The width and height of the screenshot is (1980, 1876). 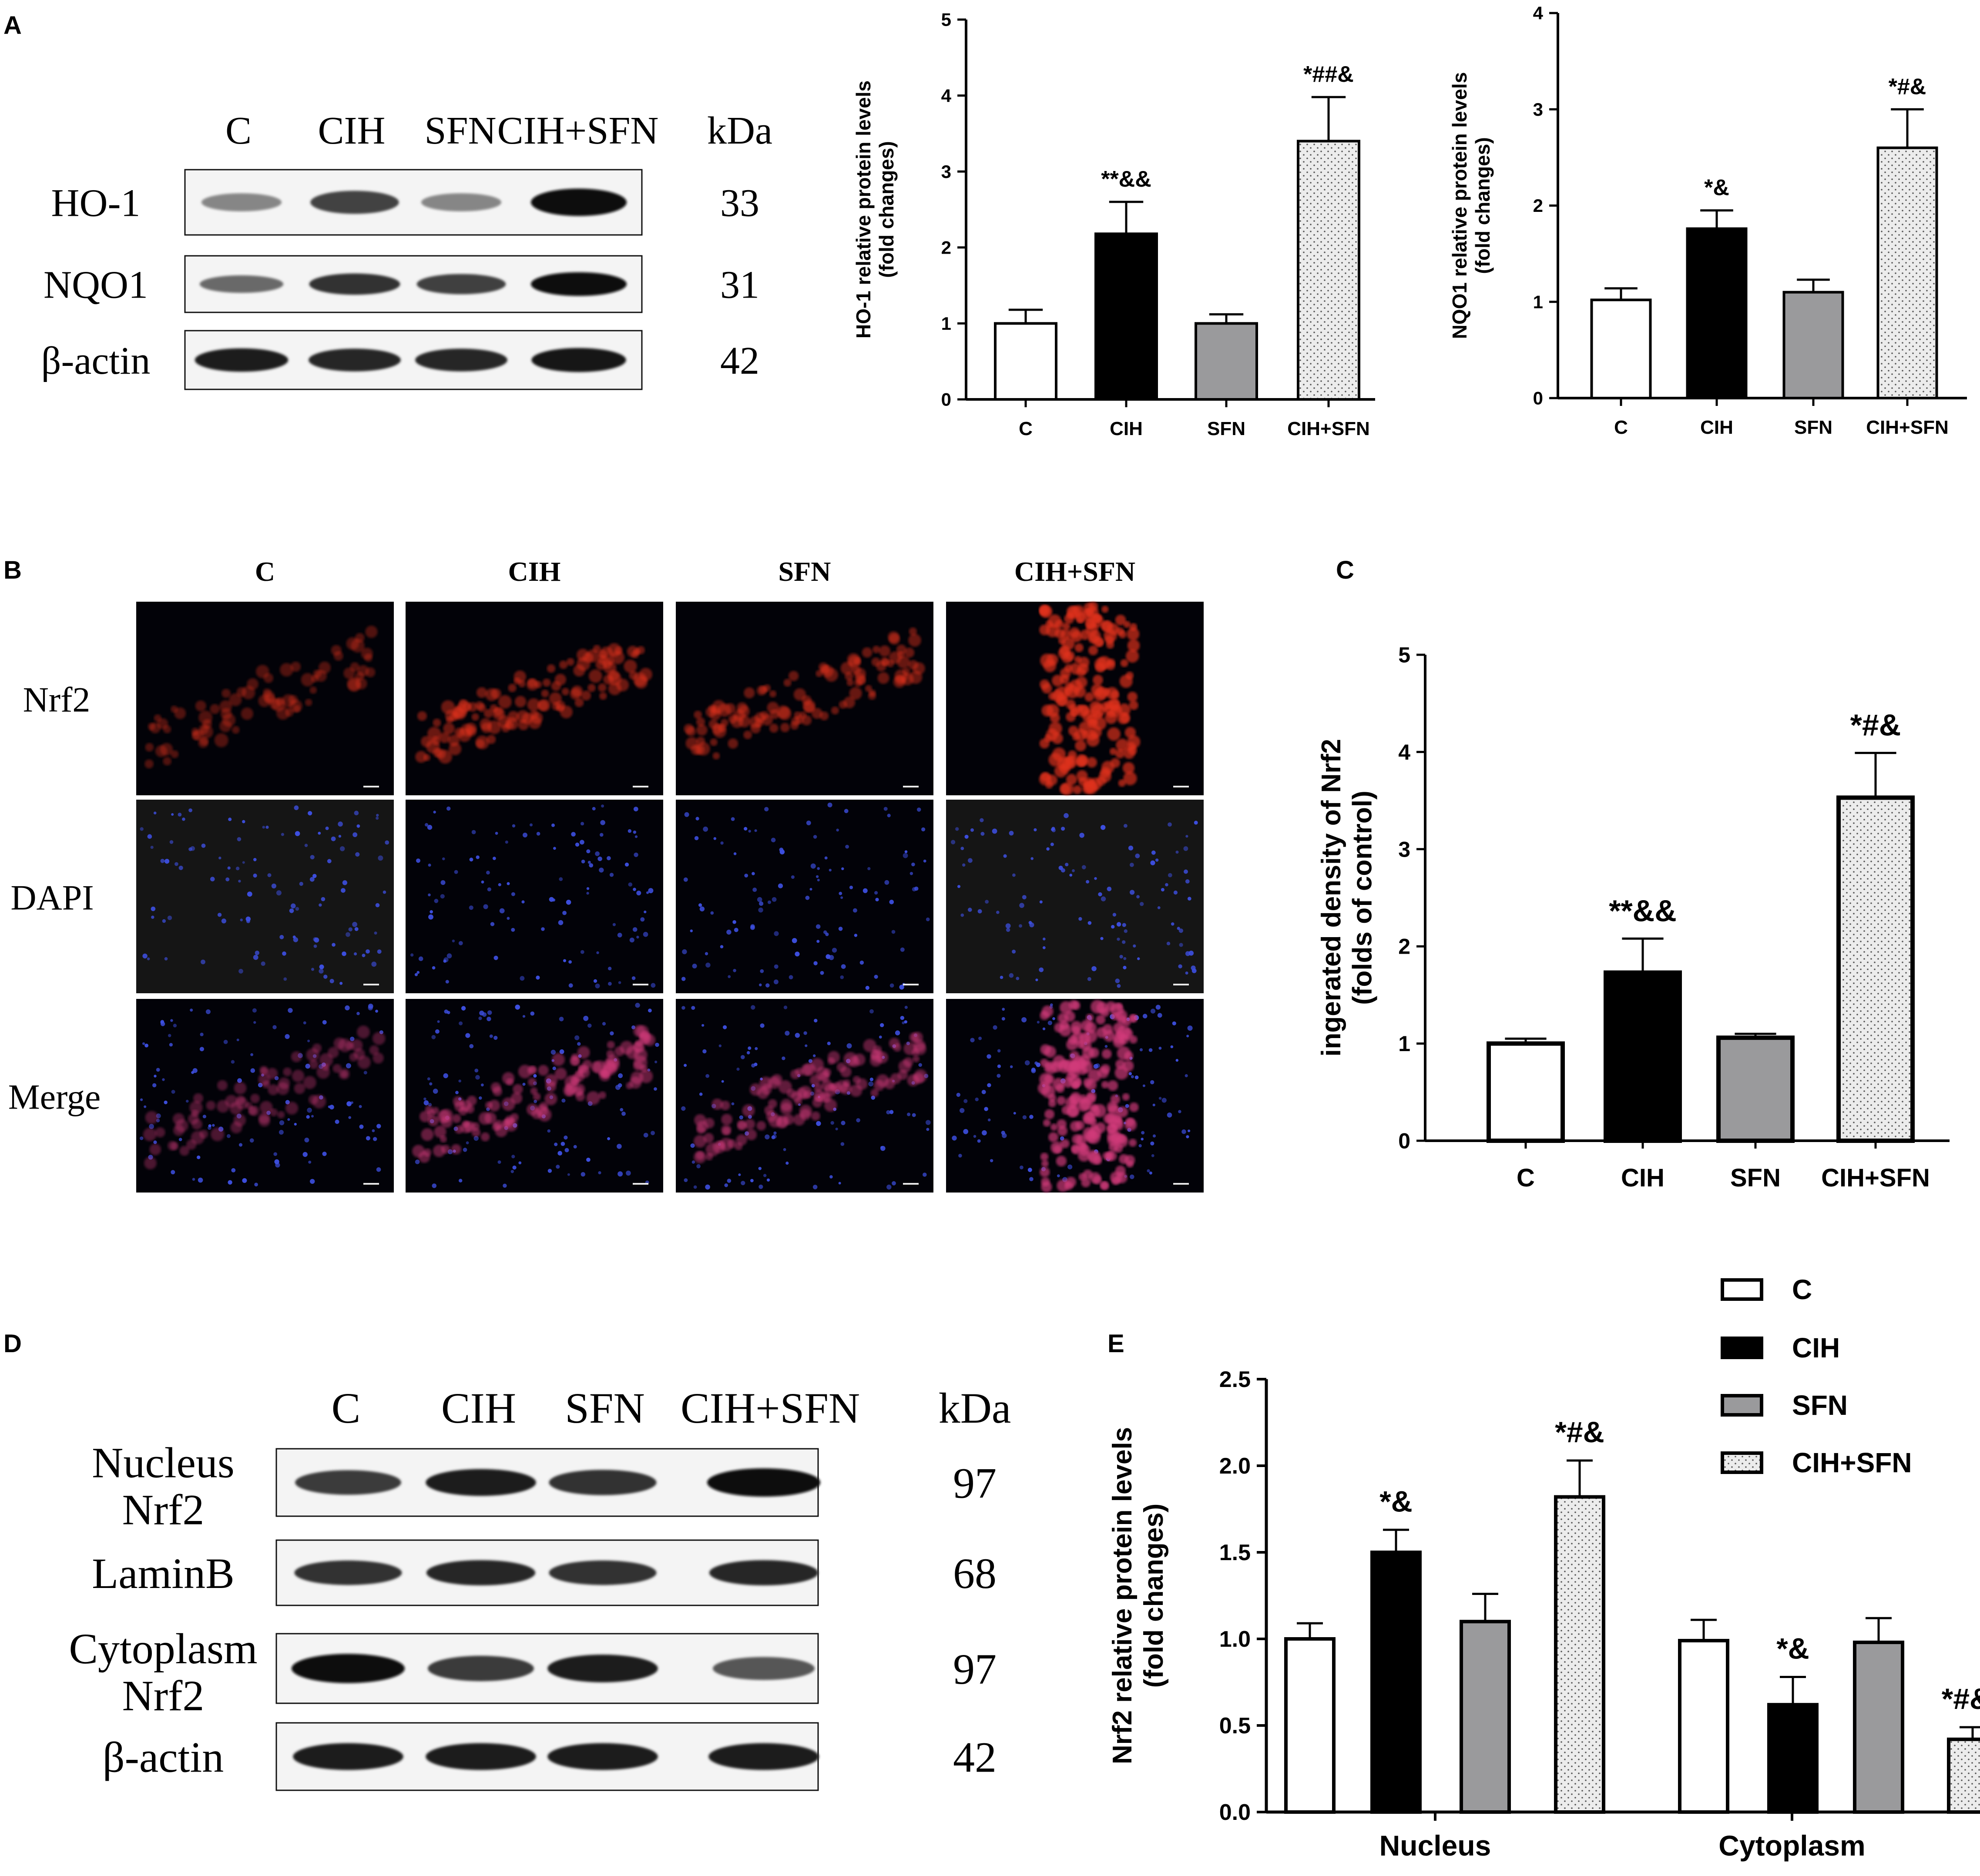 What do you see at coordinates (1075, 896) in the screenshot?
I see `if-image-tile` at bounding box center [1075, 896].